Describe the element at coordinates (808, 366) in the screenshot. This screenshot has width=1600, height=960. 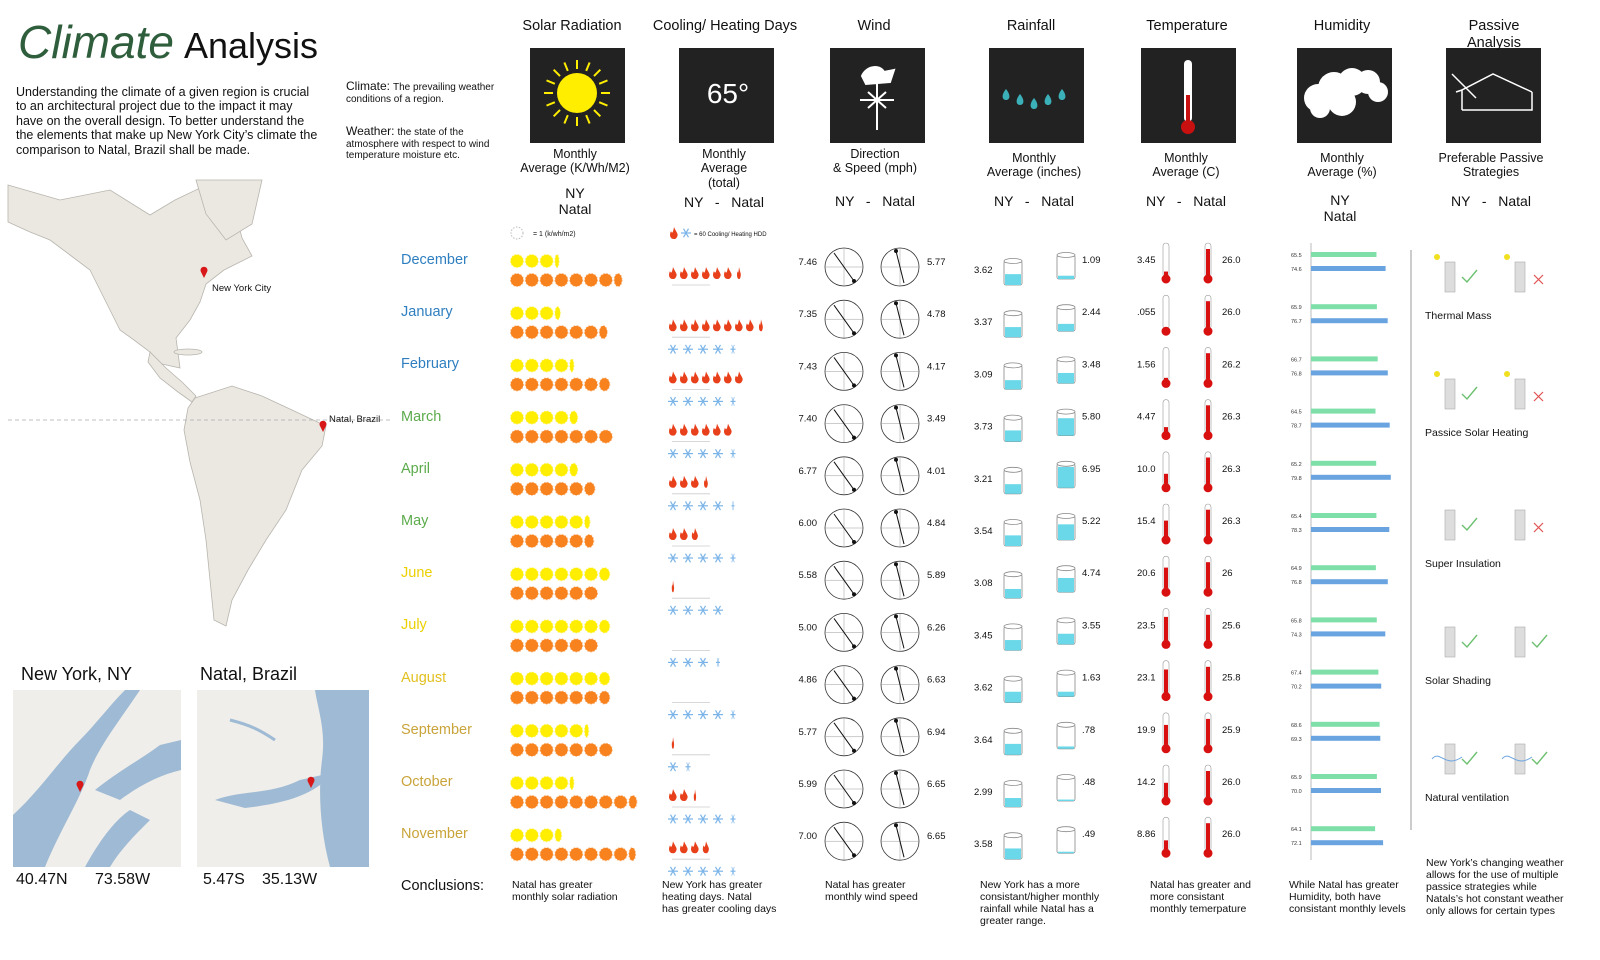
I see `wind-label: 7.43` at that location.